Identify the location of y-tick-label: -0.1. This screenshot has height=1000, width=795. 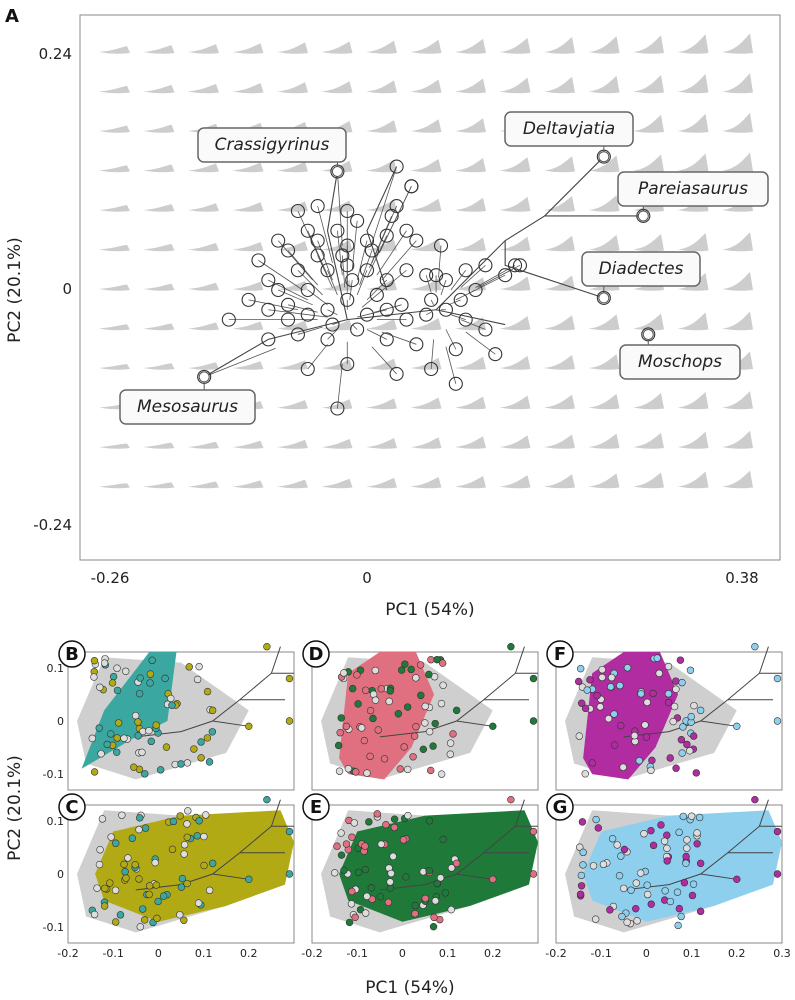
(53, 927).